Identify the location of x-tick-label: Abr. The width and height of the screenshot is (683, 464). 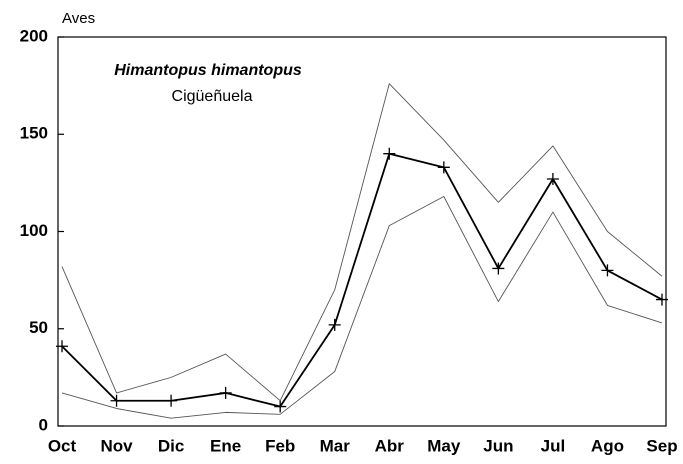
(390, 445).